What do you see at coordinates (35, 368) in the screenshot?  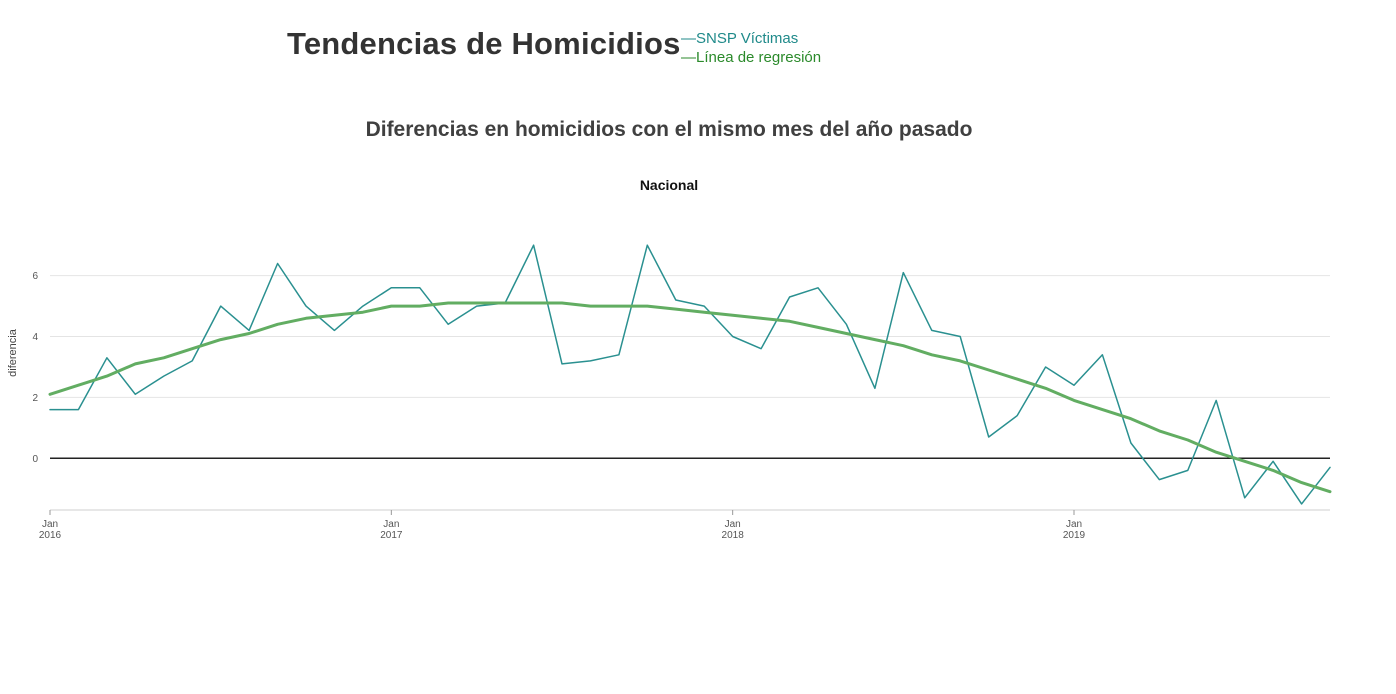 I see `y-axis: 0 2 4 6` at bounding box center [35, 368].